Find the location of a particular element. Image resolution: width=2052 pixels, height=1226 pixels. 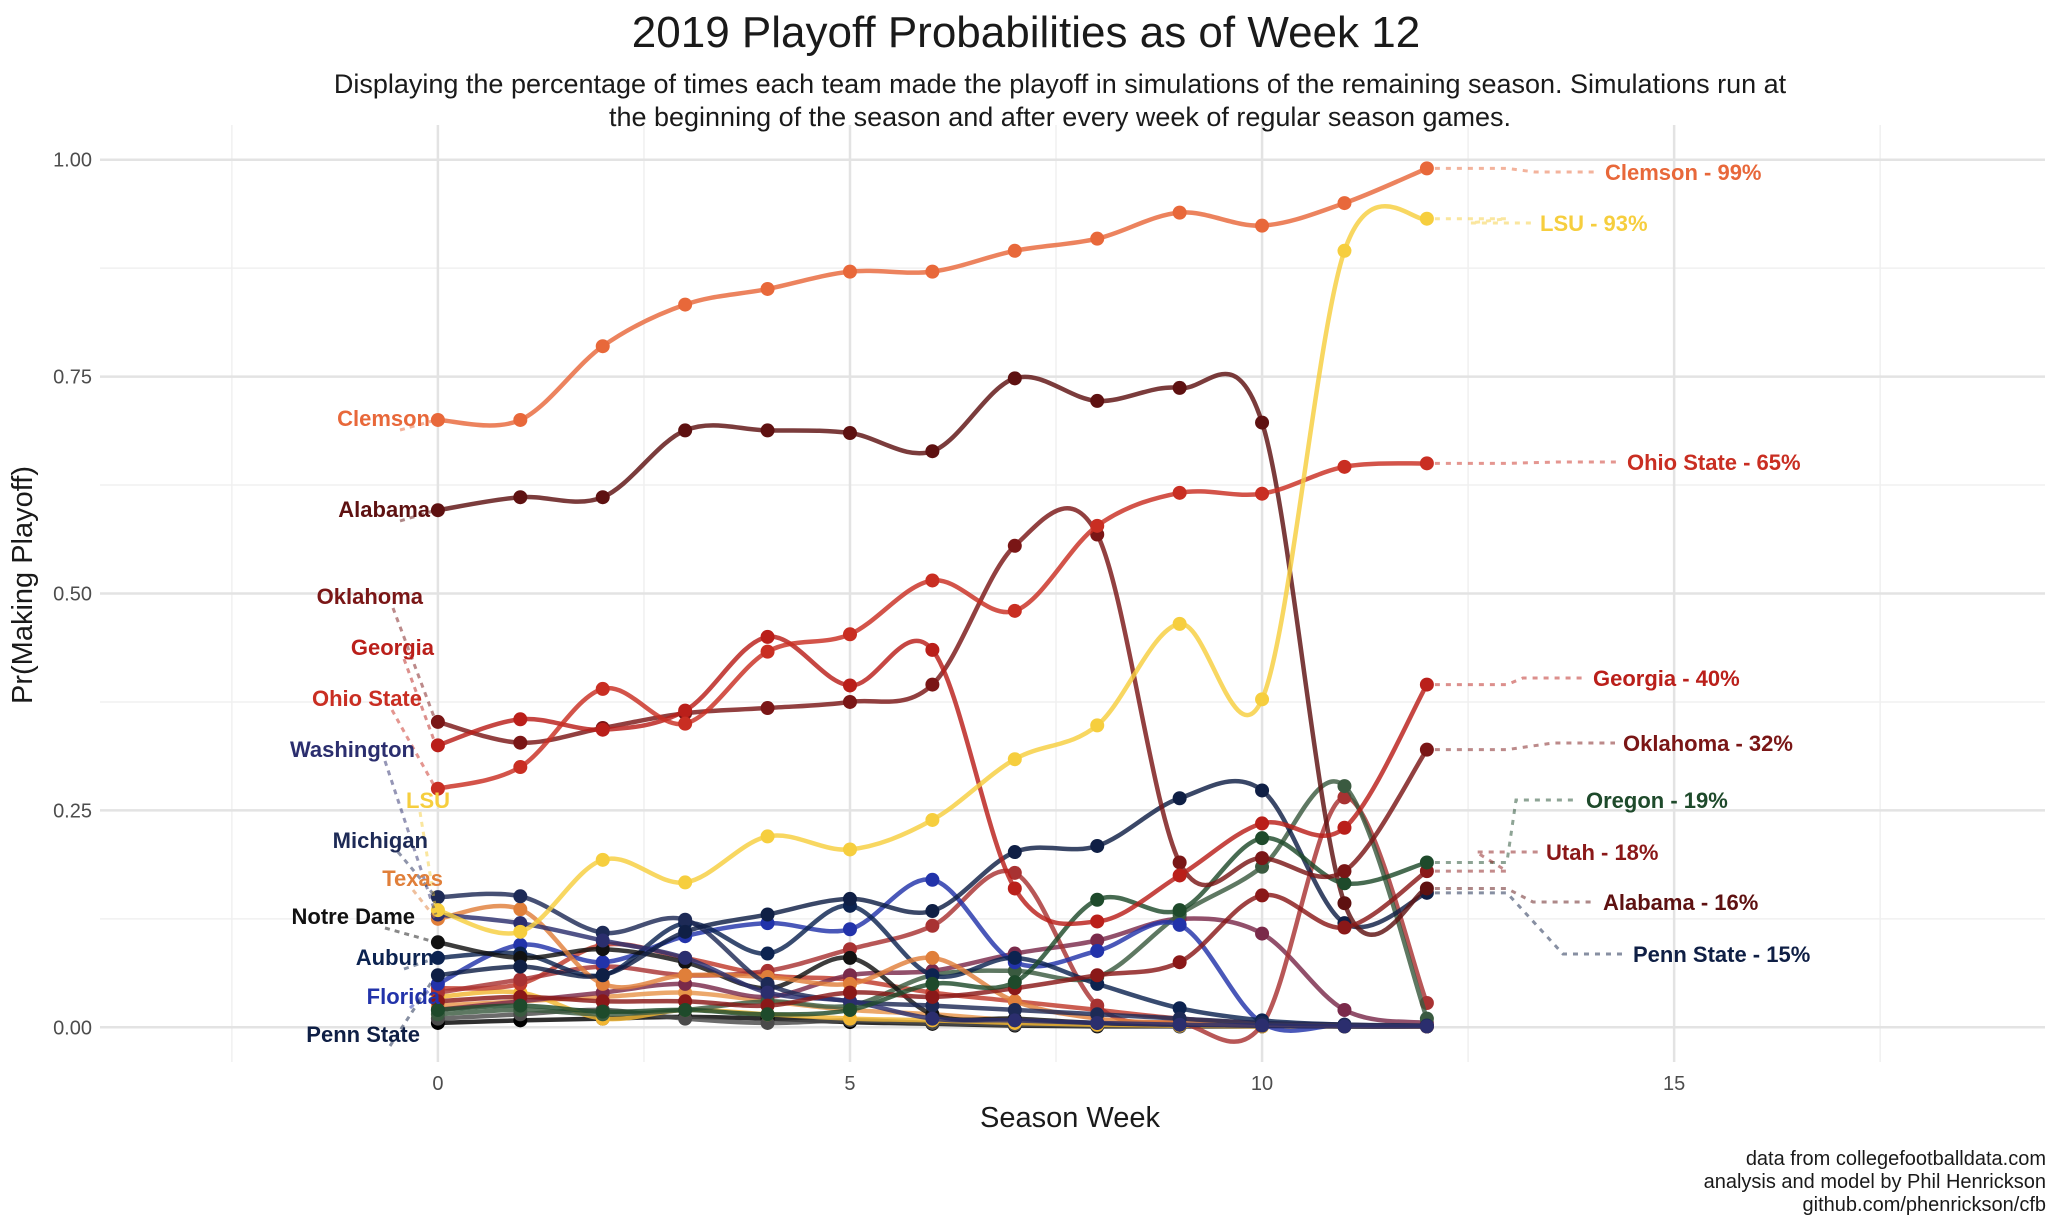

y-tick-label: 0.25 is located at coordinates (72, 811).